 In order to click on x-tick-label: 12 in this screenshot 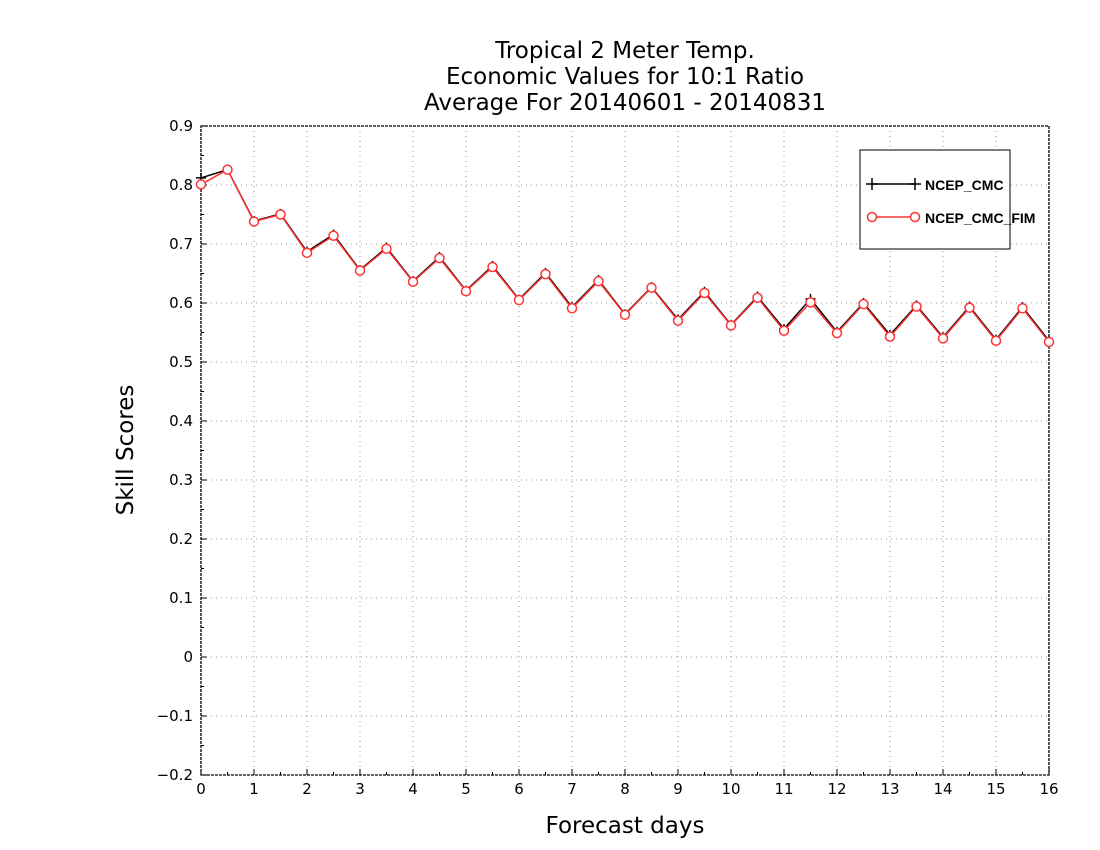, I will do `click(836, 789)`.